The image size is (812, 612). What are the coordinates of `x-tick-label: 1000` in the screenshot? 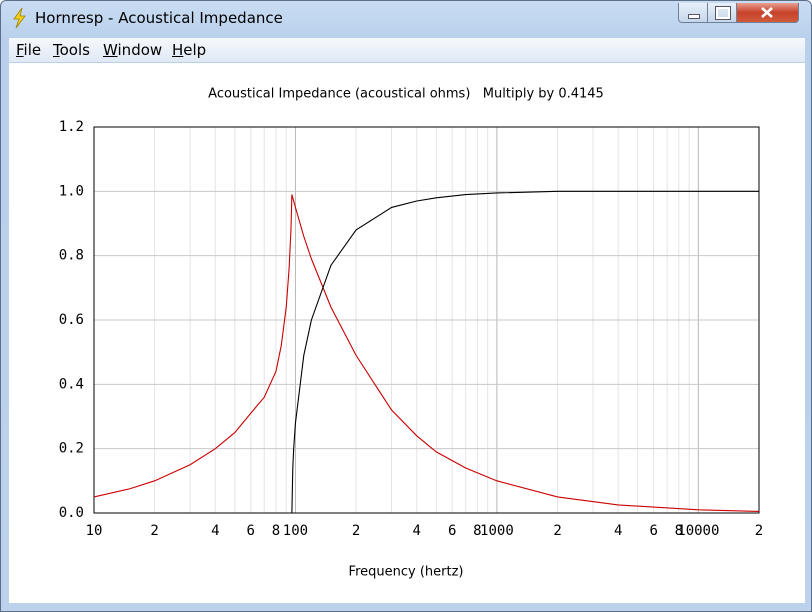 It's located at (497, 531).